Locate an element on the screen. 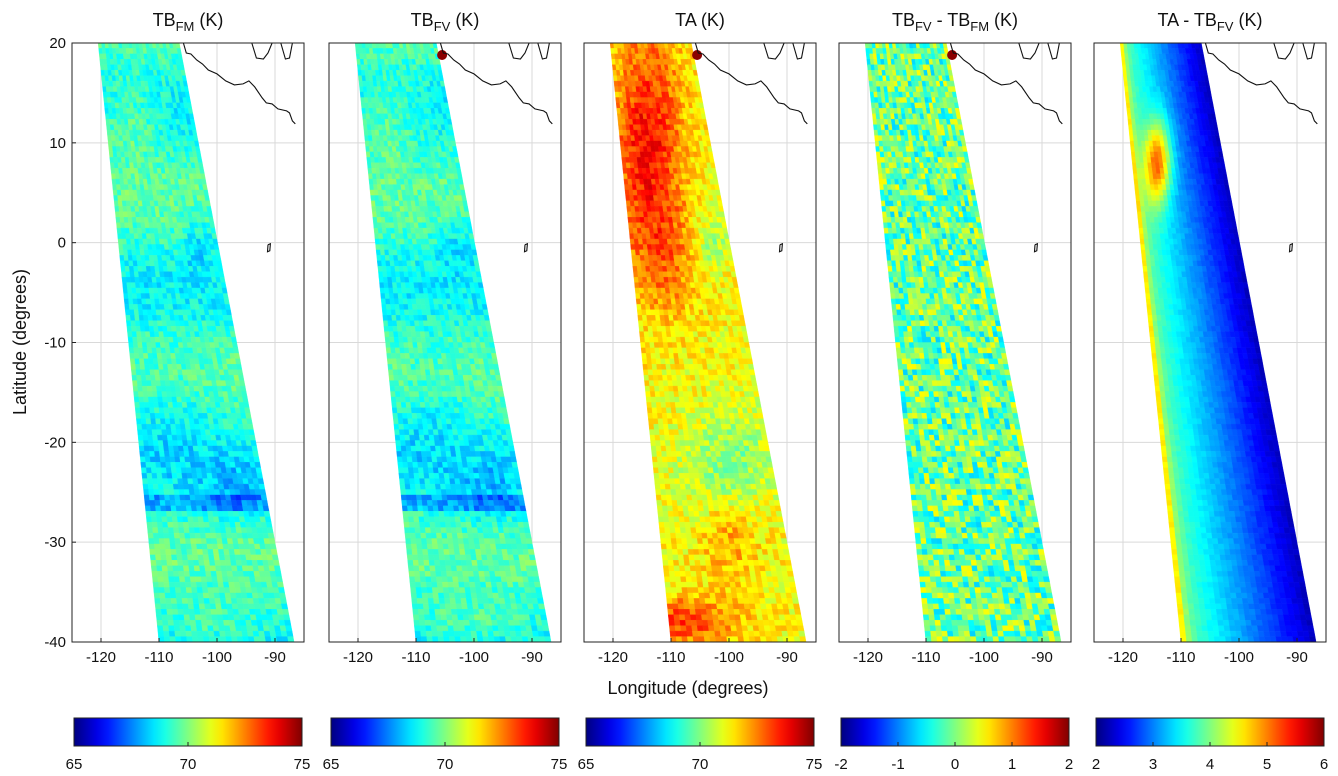  panel-title: TBFM (K) is located at coordinates (188, 22).